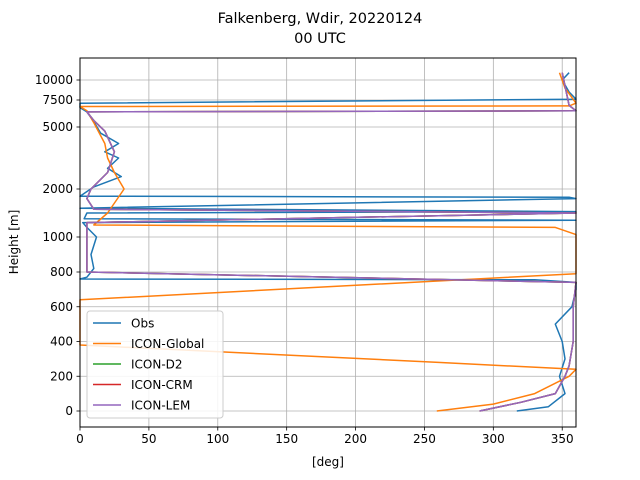 Image resolution: width=640 pixels, height=480 pixels. Describe the element at coordinates (57, 237) in the screenshot. I see `y-tick-label: 1000` at that location.